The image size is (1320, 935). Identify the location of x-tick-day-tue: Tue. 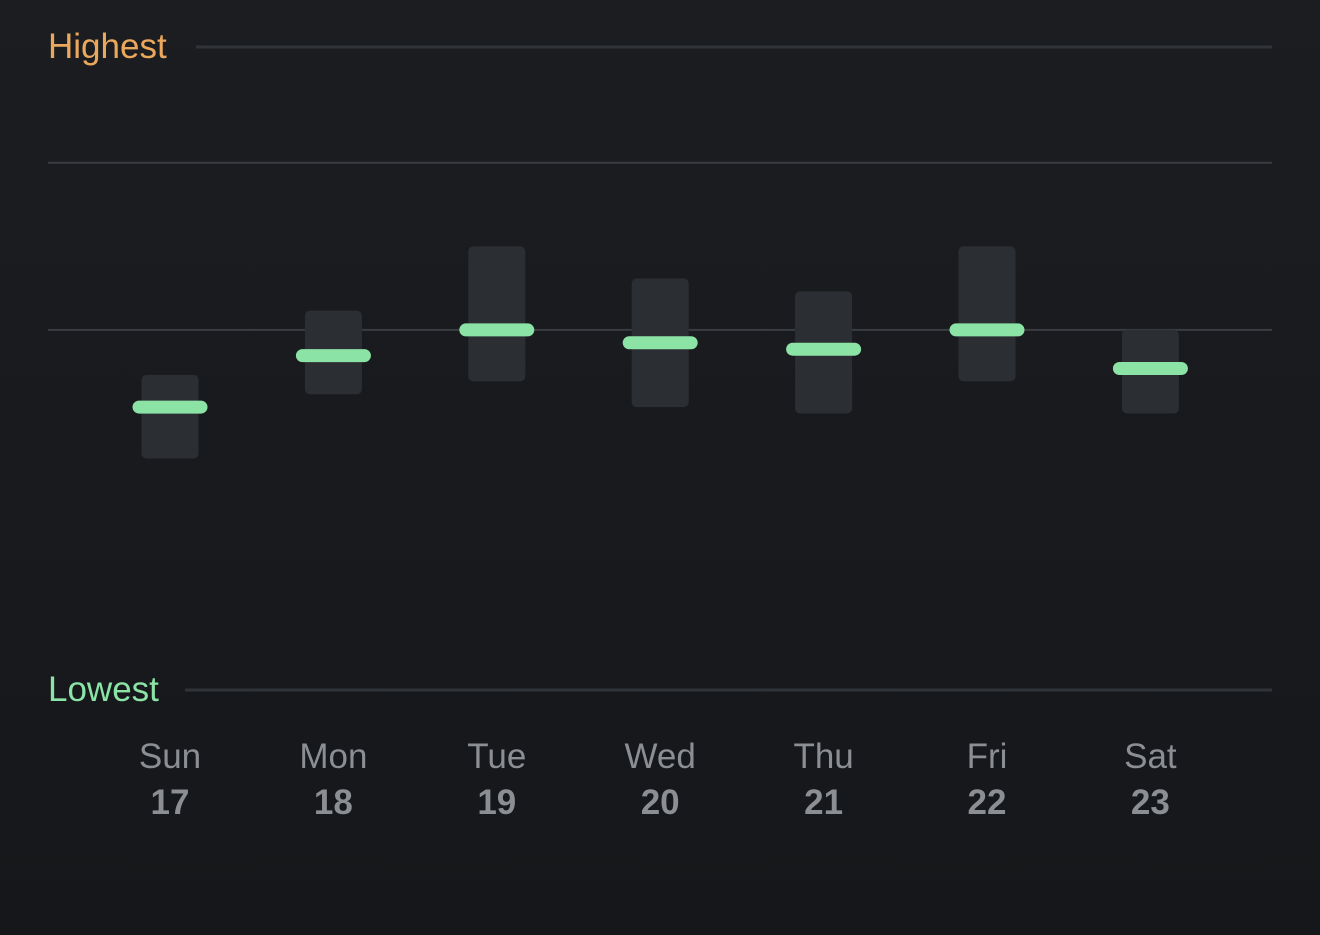
(497, 756).